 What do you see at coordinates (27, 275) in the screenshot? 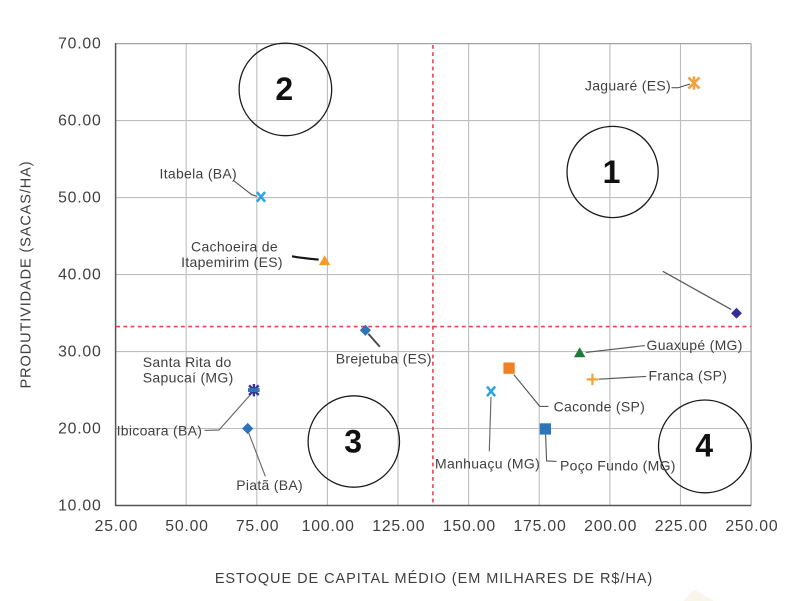
I see `svg-text: PRODUTIVIDADE (SACAS/HA)` at bounding box center [27, 275].